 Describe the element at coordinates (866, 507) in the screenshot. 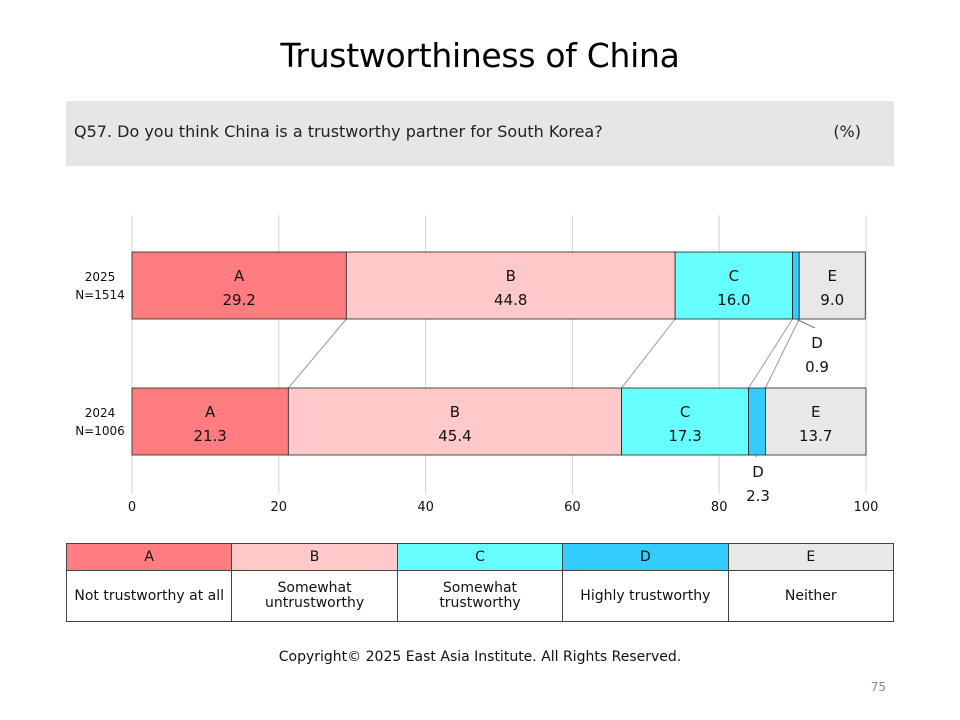

I see `x-tick-label-100: 100` at that location.